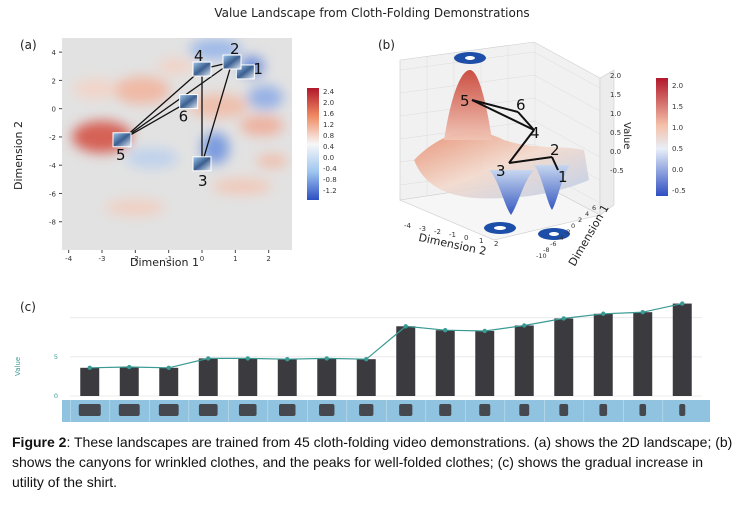 Image resolution: width=744 pixels, height=510 pixels. Describe the element at coordinates (386, 45) in the screenshot. I see `panel-b-label: (b)` at that location.